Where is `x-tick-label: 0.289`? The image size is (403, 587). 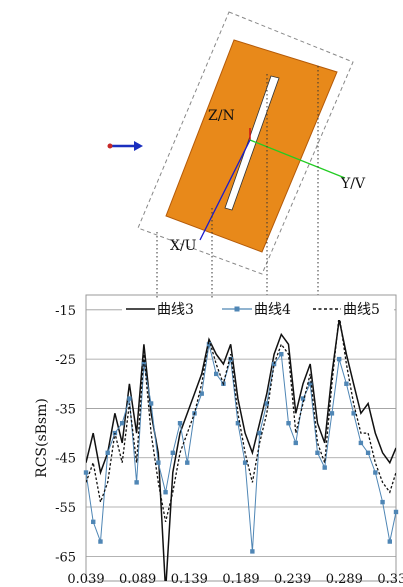 x-tick-label: 0.289 is located at coordinates (344, 579).